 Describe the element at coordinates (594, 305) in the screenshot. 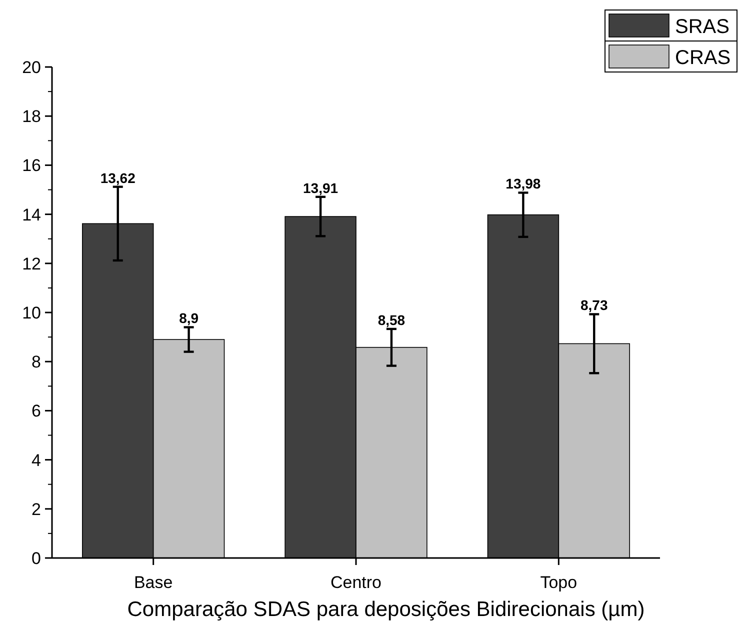

I see `data-label: 8,73` at that location.